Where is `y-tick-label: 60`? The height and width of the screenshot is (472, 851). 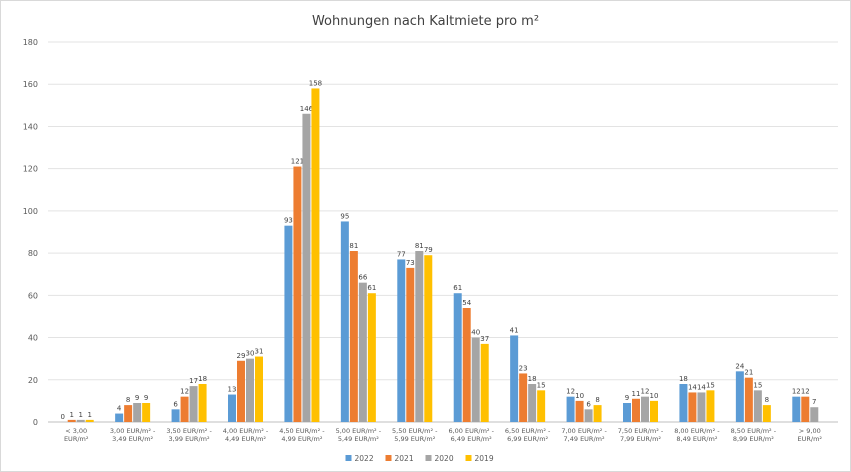 y-tick-label: 60 is located at coordinates (33, 295).